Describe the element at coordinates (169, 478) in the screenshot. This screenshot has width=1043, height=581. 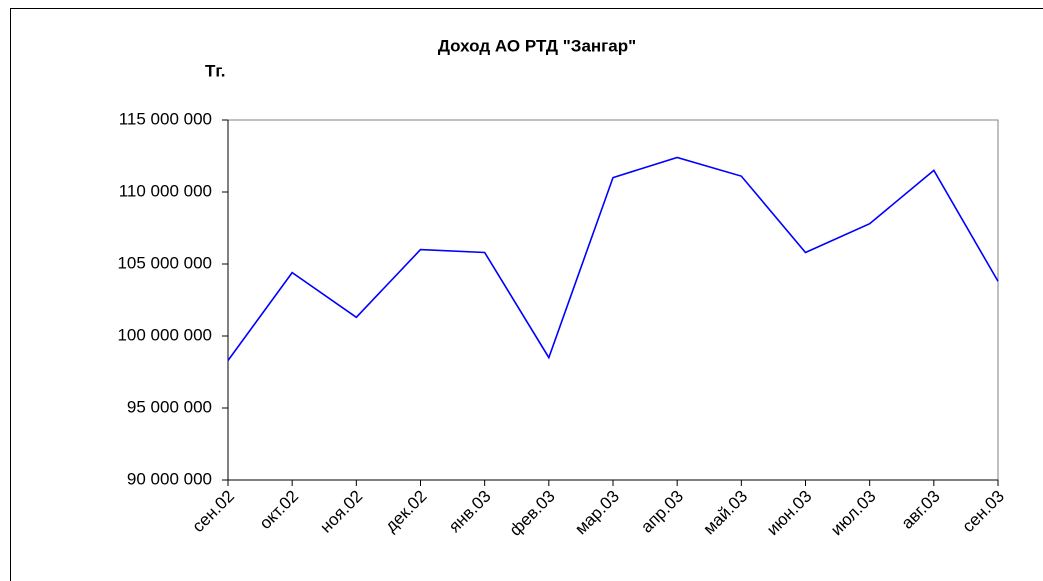
I see `y-tick-label: 90 000 000` at that location.